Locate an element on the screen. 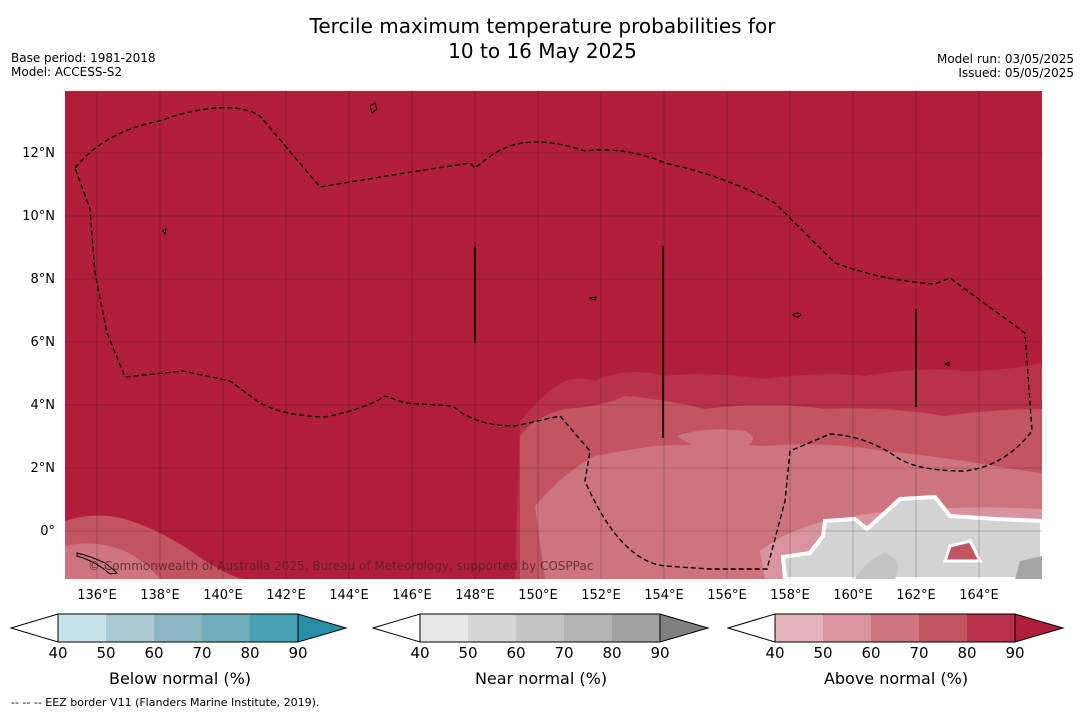 This screenshot has width=1085, height=713. colorbar-above-normal is located at coordinates (896, 630).